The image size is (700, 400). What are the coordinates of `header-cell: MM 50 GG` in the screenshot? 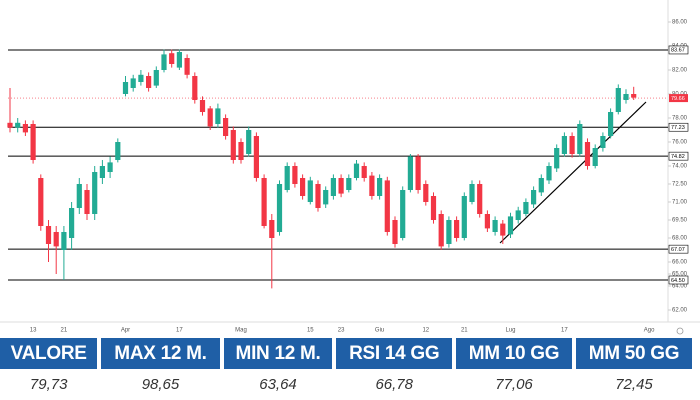 It's located at (634, 353).